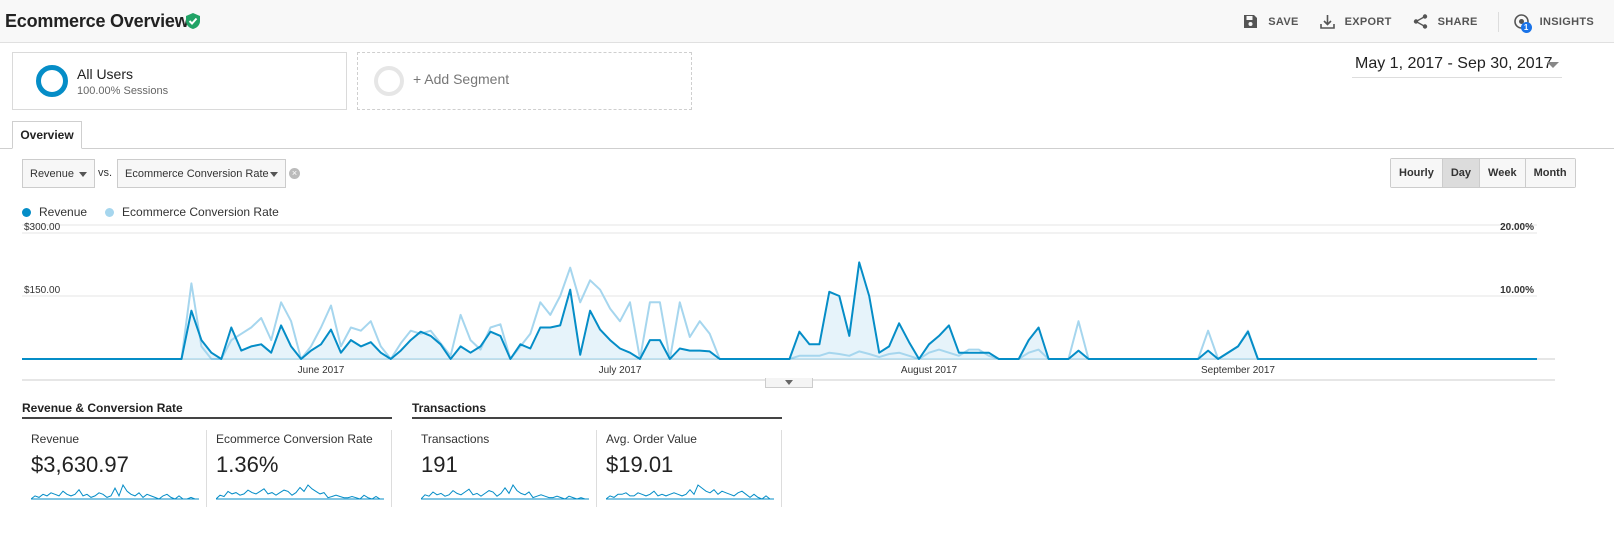  What do you see at coordinates (193, 21) in the screenshot?
I see `verified-shield-icon` at bounding box center [193, 21].